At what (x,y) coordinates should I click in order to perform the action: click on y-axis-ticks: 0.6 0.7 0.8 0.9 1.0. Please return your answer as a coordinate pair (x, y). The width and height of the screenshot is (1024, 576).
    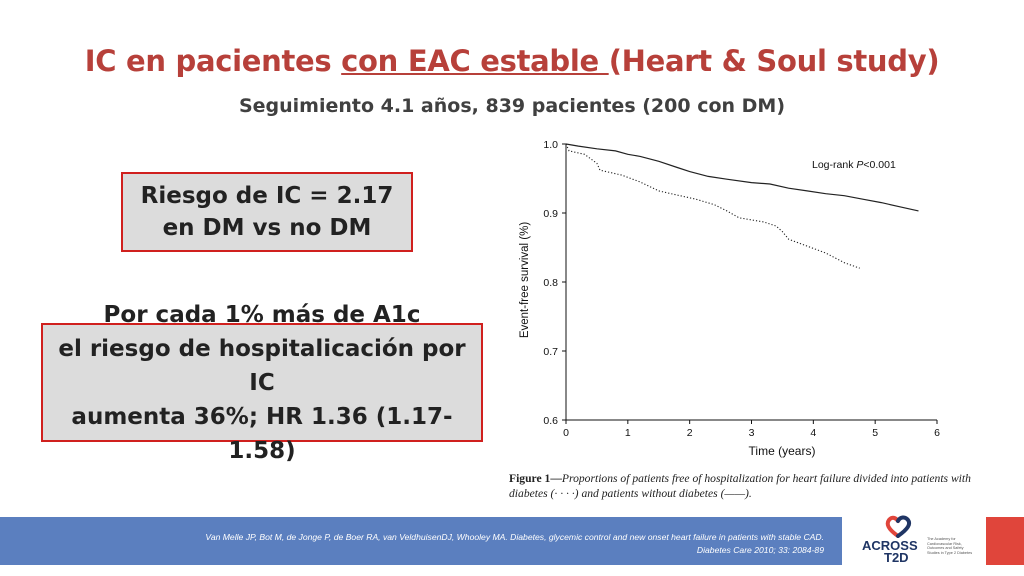
    Looking at the image, I should click on (554, 283).